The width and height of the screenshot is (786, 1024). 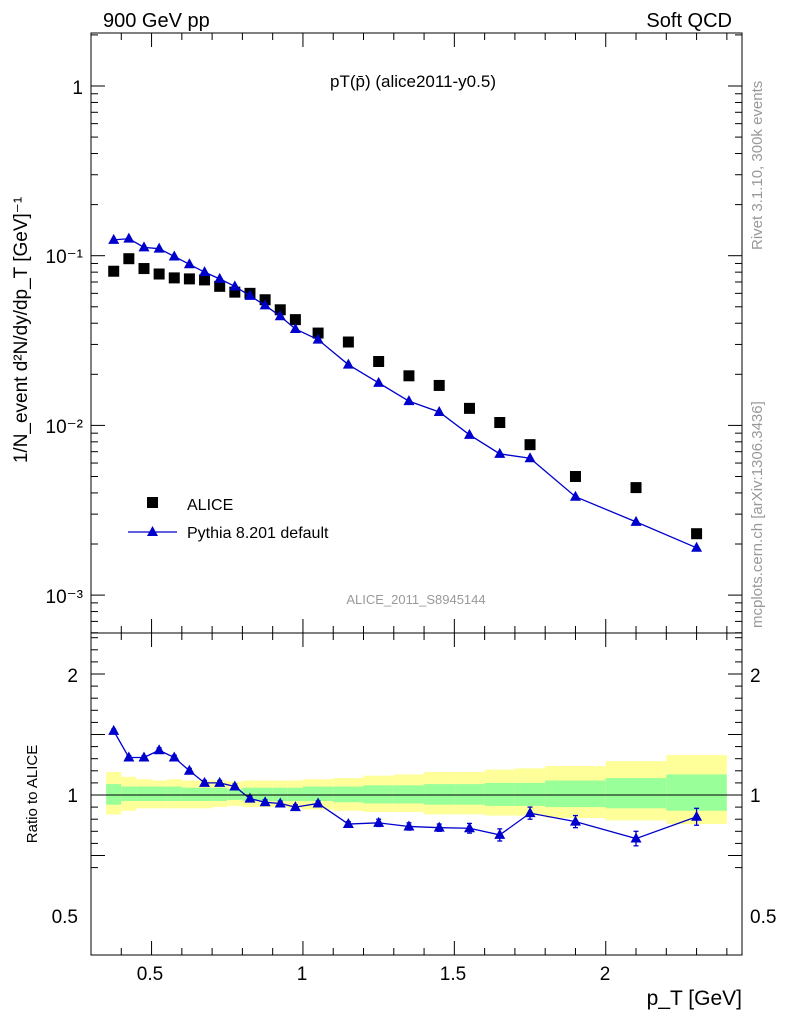 What do you see at coordinates (72, 796) in the screenshot?
I see `ratio-y-tick-1-left: 1` at bounding box center [72, 796].